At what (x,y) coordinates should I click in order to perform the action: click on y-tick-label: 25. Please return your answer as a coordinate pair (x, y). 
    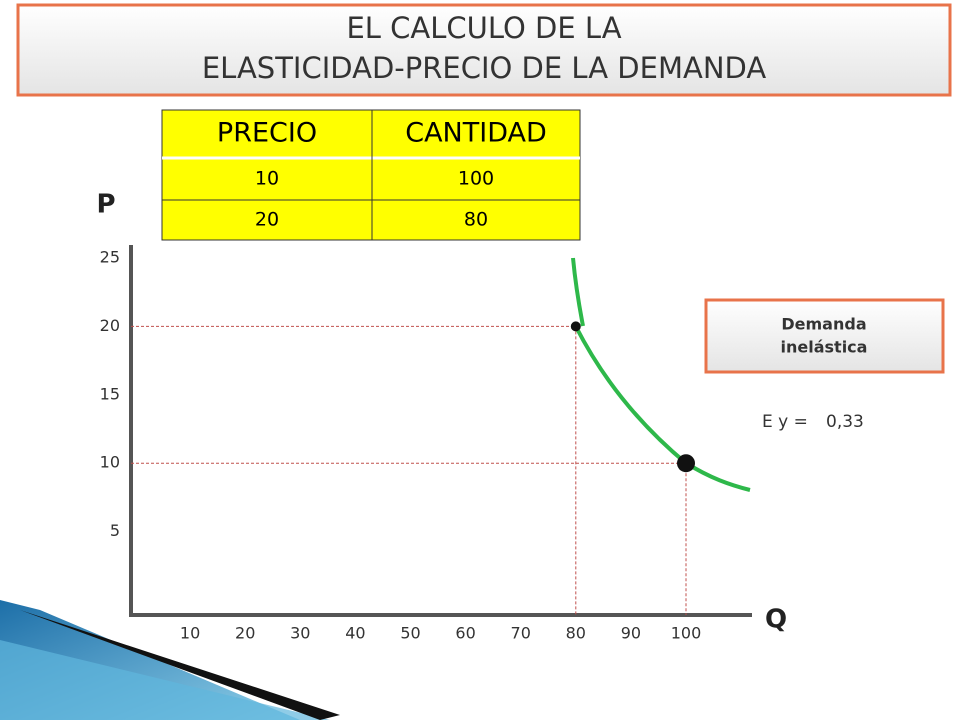
    Looking at the image, I should click on (110, 257).